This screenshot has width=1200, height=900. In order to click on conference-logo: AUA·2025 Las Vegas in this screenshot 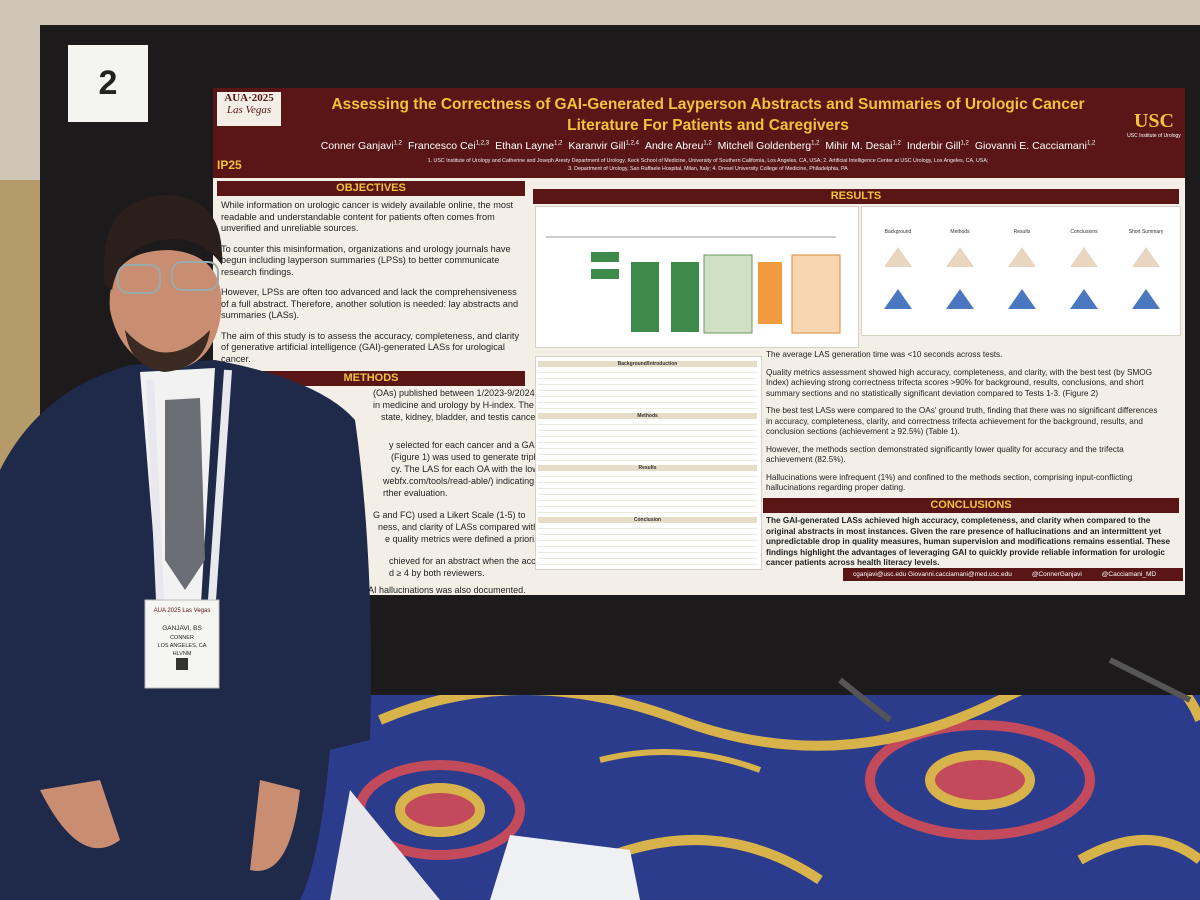, I will do `click(249, 109)`.